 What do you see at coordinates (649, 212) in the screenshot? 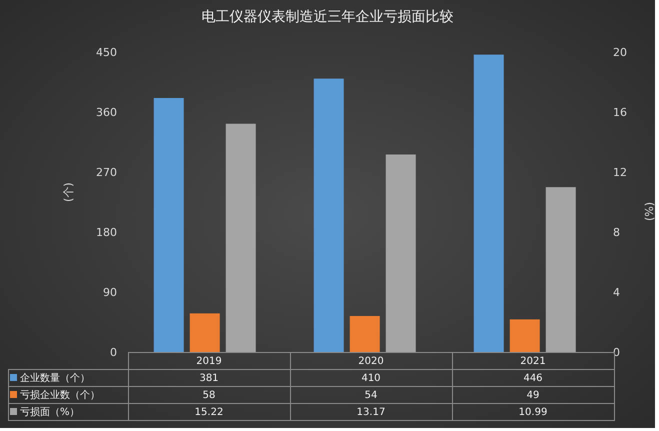
I see `y2-axis-title: (%)` at bounding box center [649, 212].